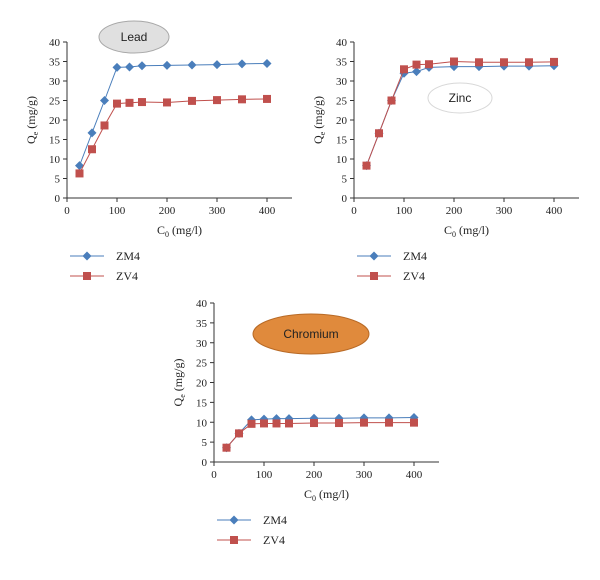 This screenshot has width=600, height=580. I want to click on element-badge-label: Chromium, so click(310, 334).